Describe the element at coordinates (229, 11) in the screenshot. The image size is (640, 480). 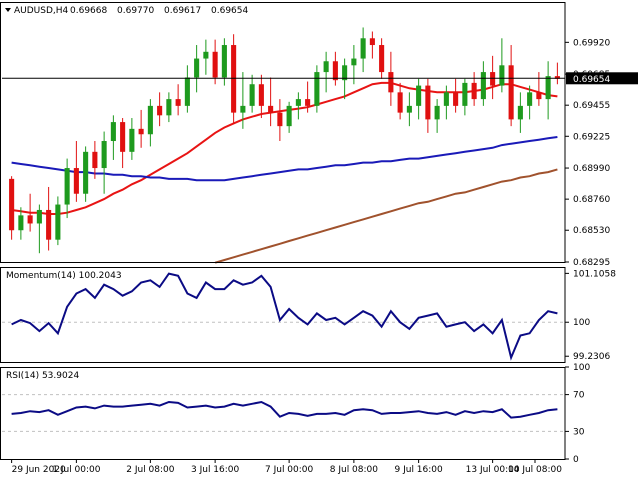
I see `ohlc-close: 0.69654` at that location.